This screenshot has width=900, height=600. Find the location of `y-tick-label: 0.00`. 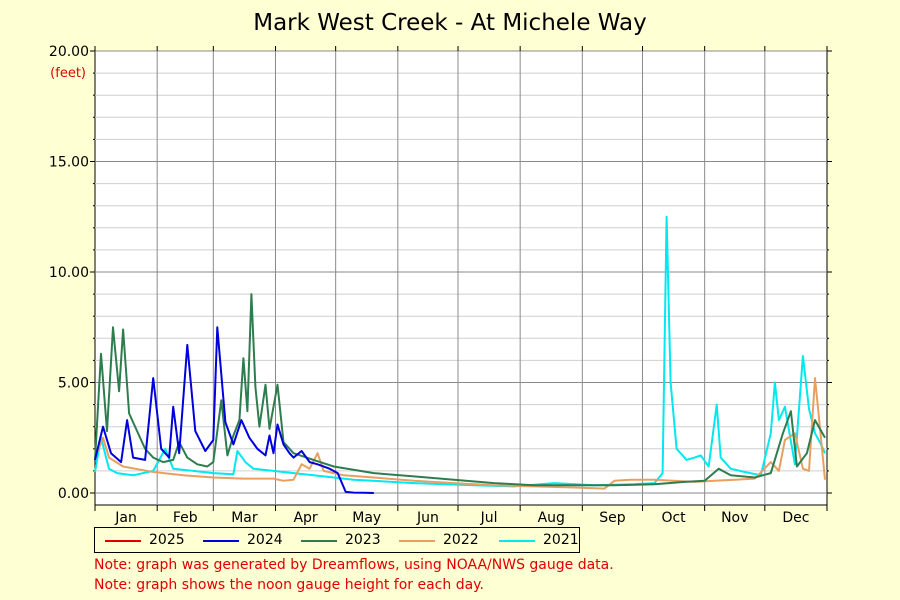

y-tick-label: 0.00 is located at coordinates (73, 494).